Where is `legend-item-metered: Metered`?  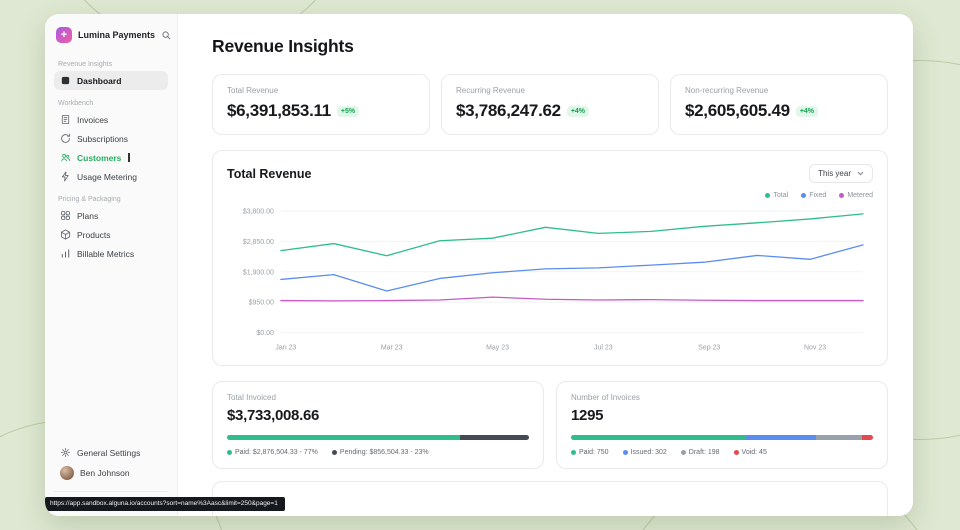
legend-item-metered: Metered is located at coordinates (856, 195).